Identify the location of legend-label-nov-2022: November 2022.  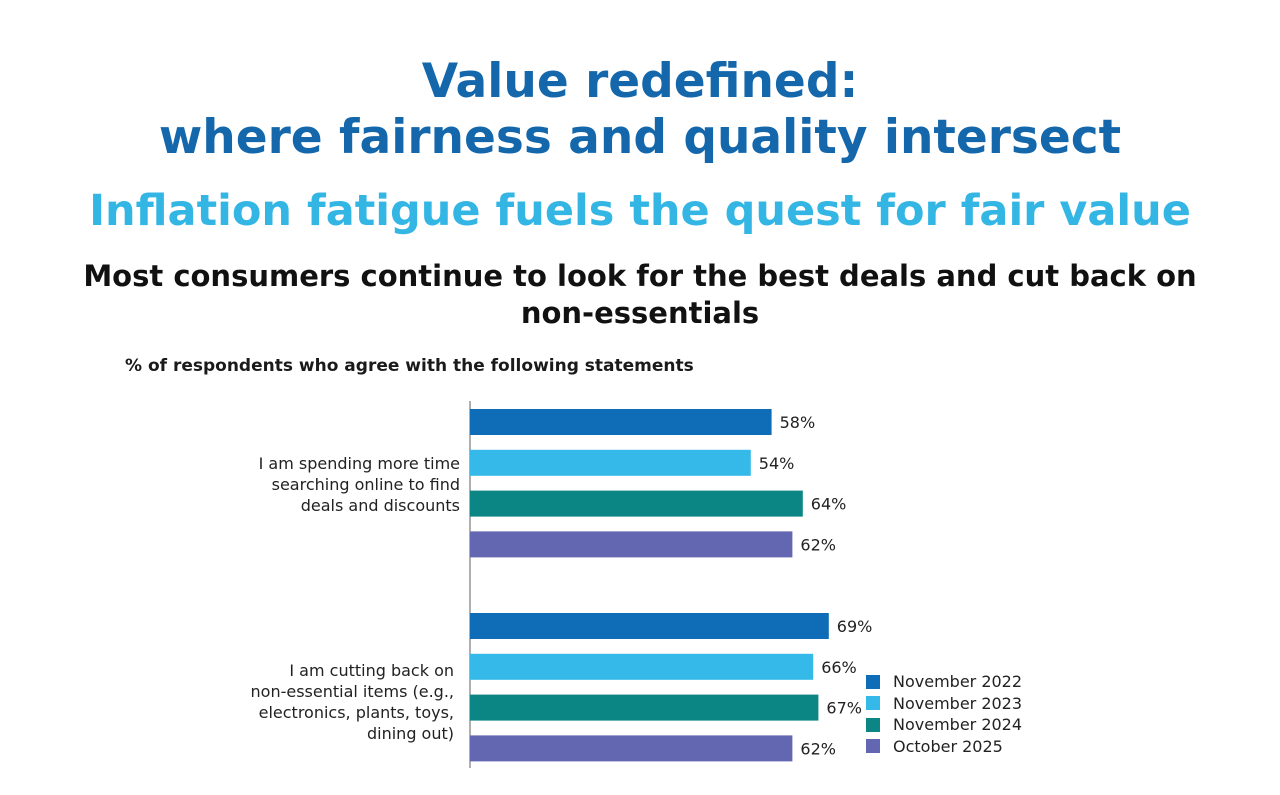
(958, 682).